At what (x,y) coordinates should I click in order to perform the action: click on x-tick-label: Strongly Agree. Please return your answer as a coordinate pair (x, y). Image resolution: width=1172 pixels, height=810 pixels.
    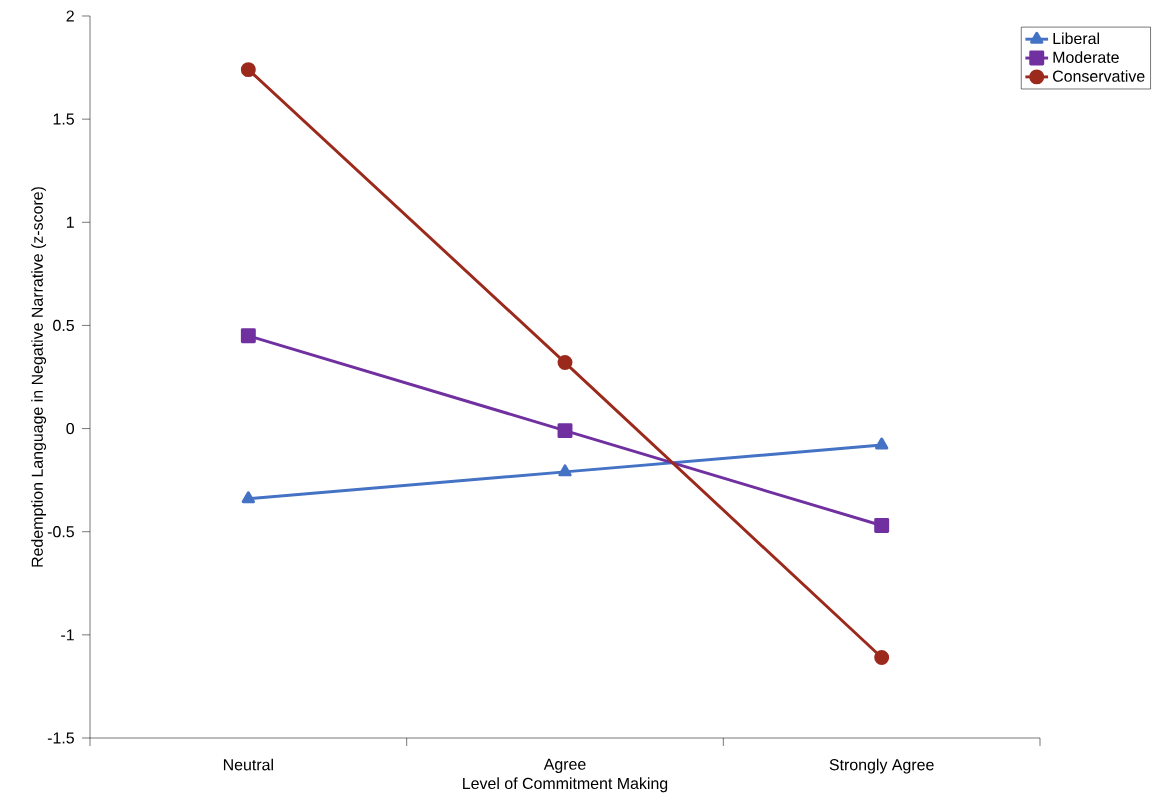
    Looking at the image, I should click on (881, 766).